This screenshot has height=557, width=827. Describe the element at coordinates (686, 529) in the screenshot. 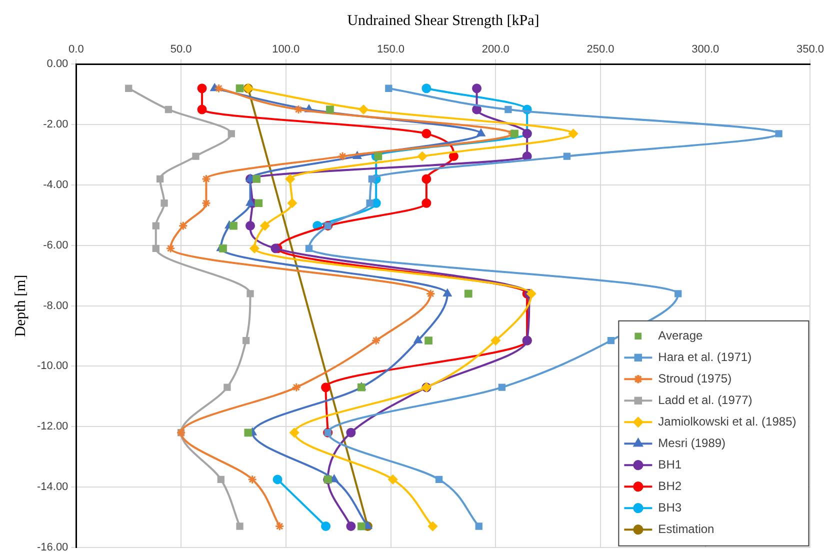

I see `legend-label: Estimation` at that location.